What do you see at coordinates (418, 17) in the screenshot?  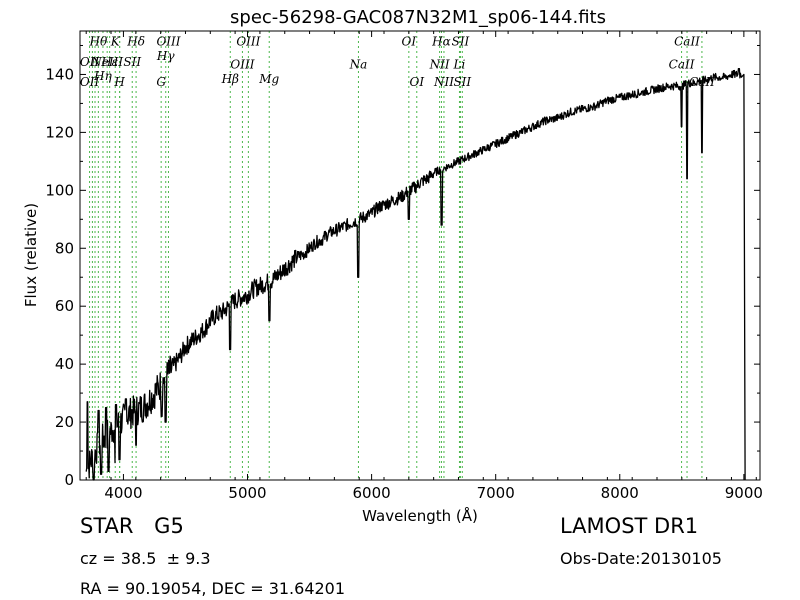 I see `chart-title: spec-56298-GAC087N32M1_sp06-144.fits` at bounding box center [418, 17].